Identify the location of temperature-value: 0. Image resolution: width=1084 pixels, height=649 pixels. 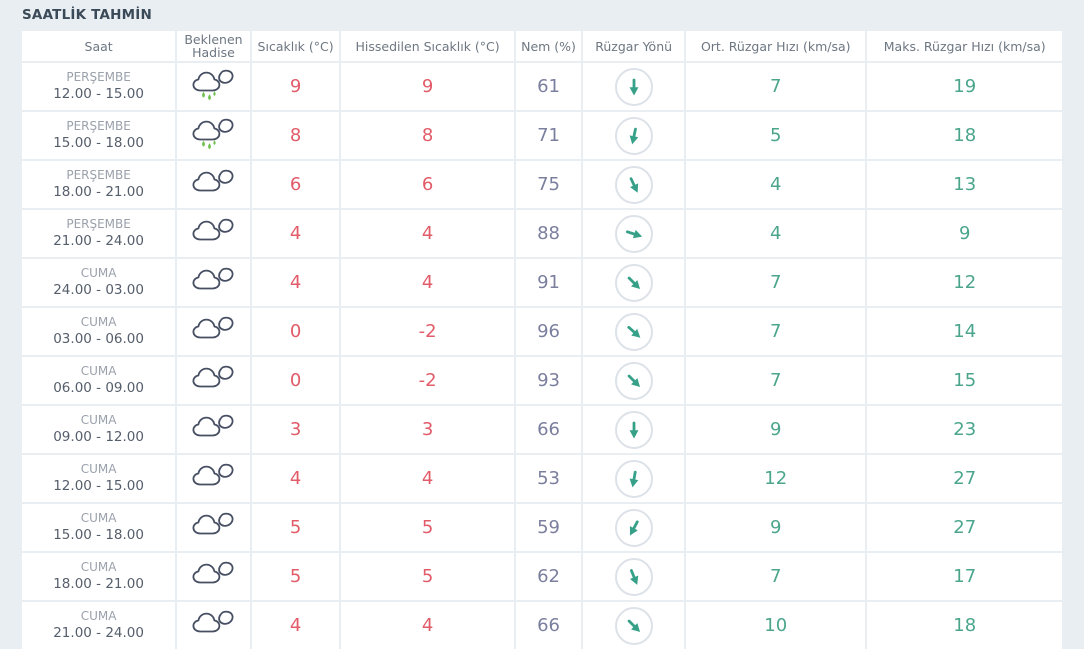
(295, 381).